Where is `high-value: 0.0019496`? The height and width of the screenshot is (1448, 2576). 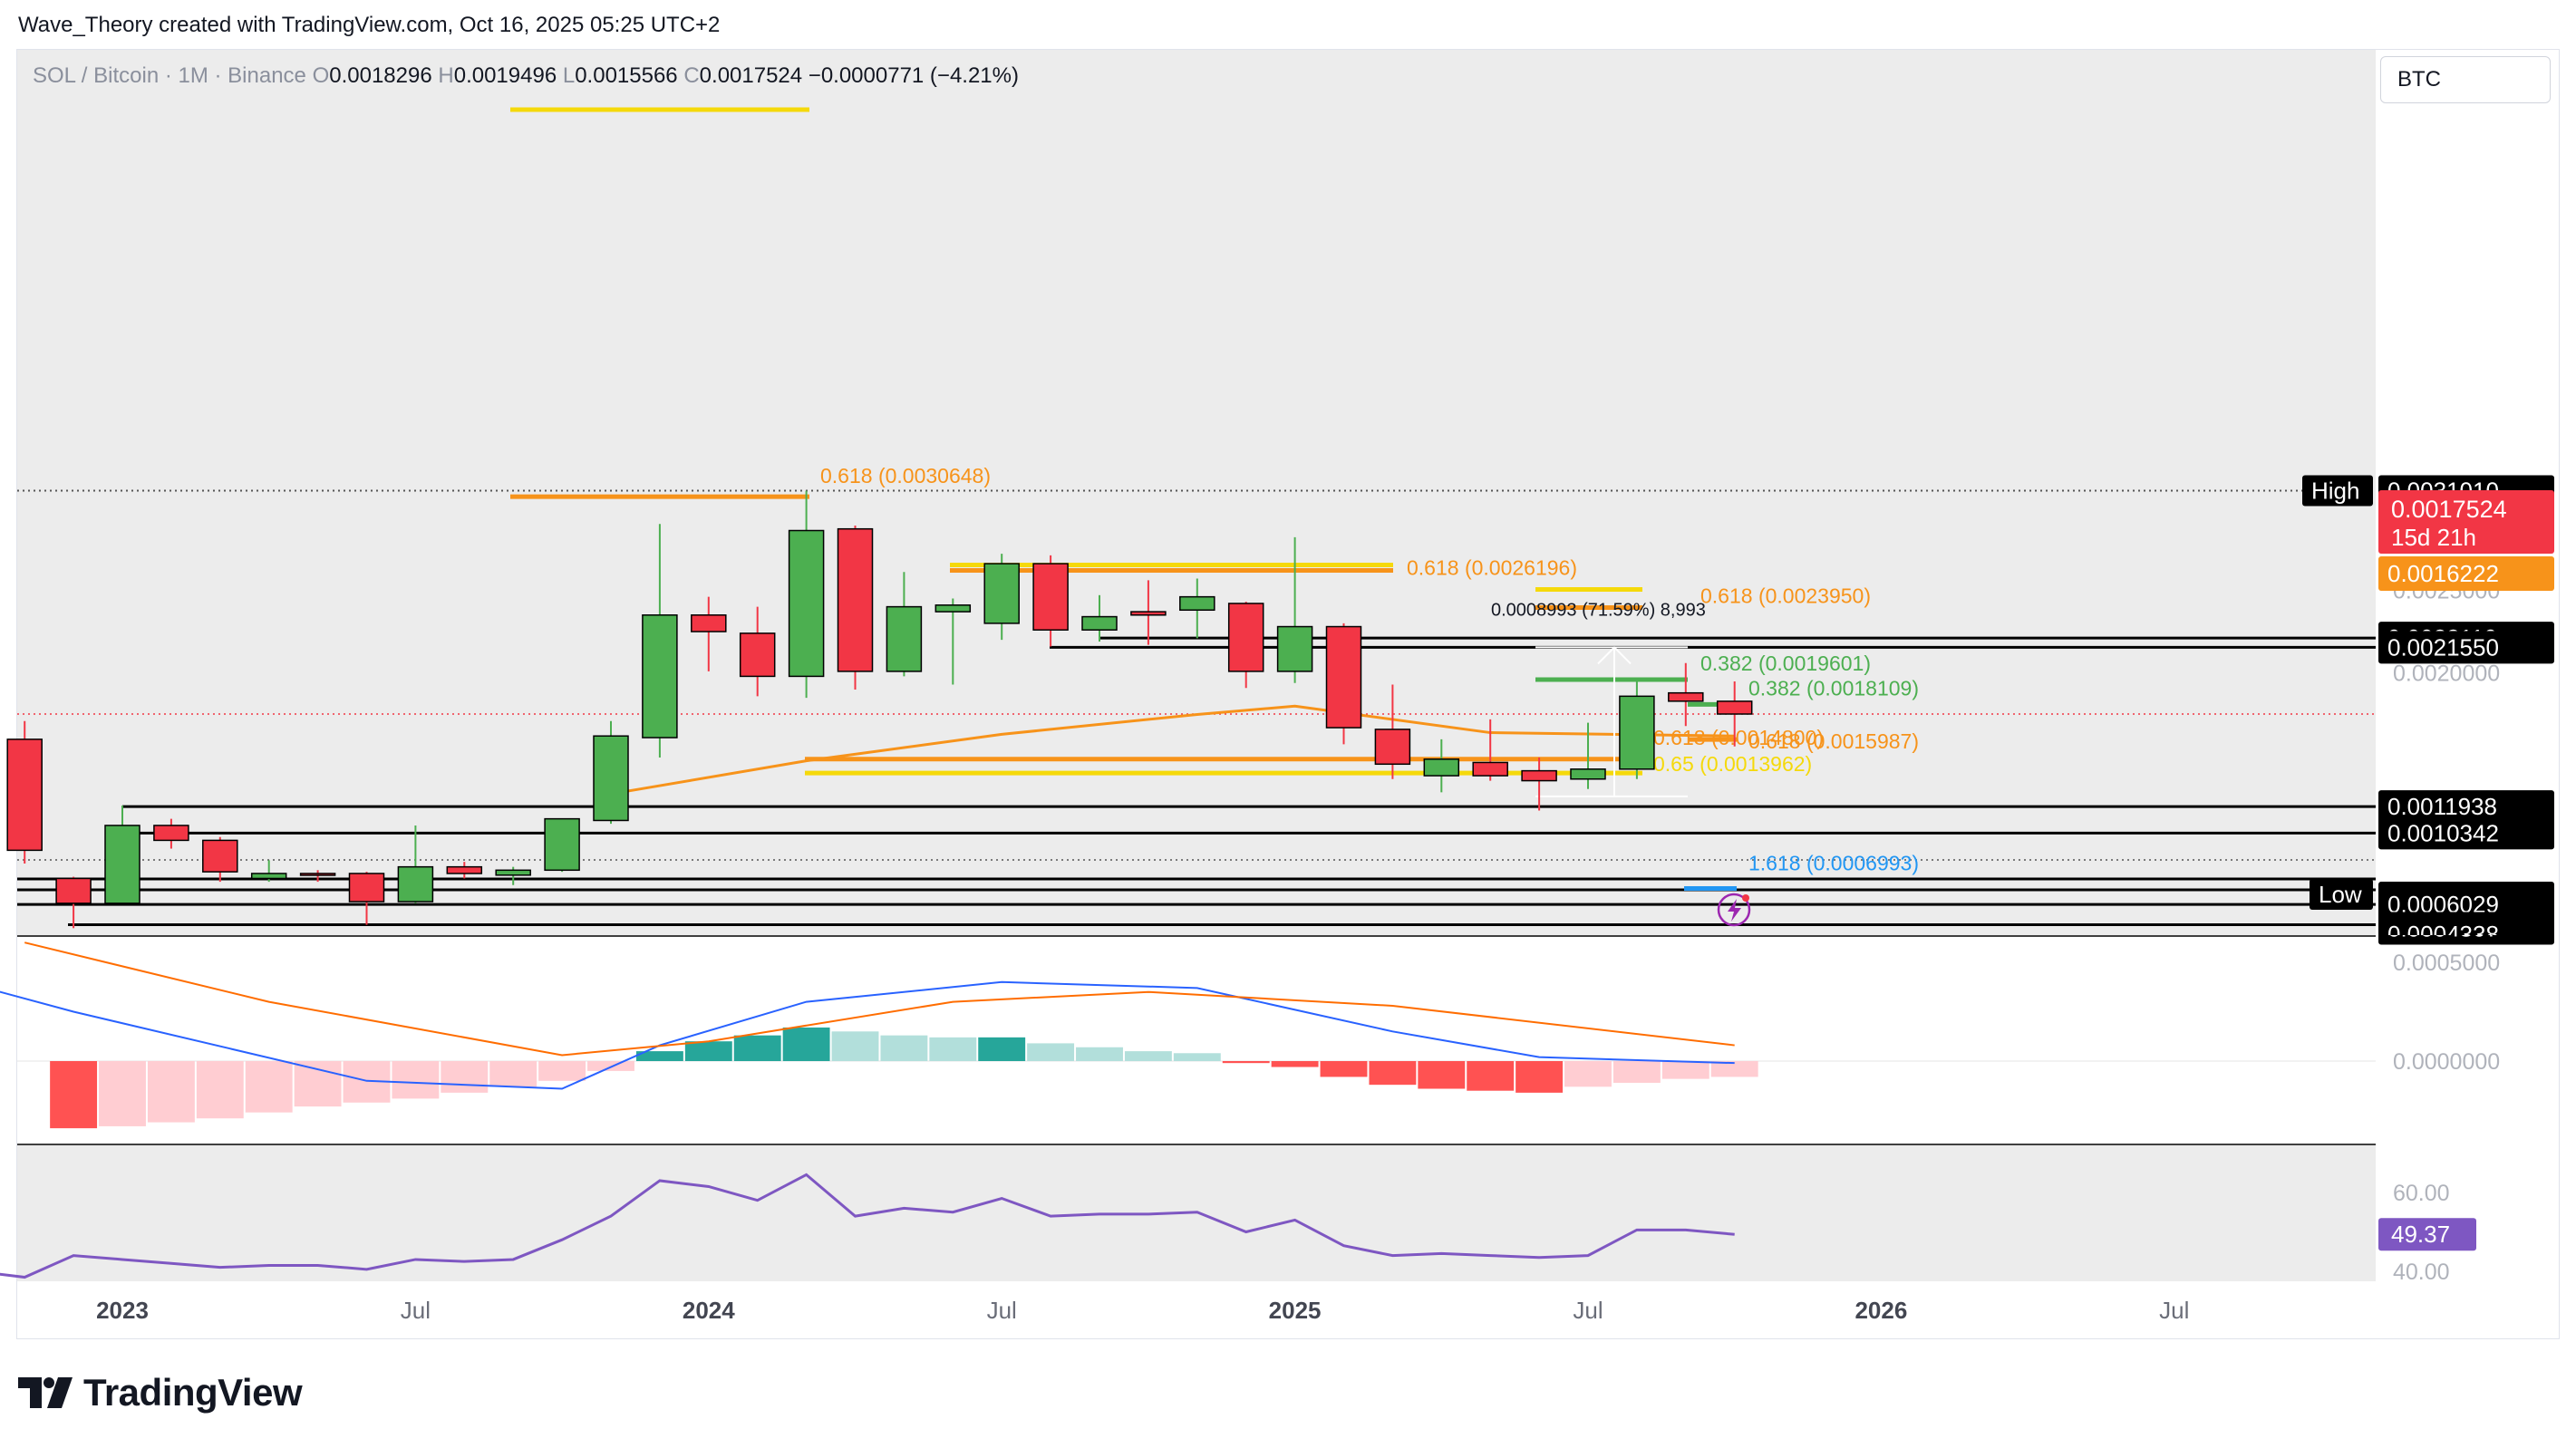 high-value: 0.0019496 is located at coordinates (505, 75).